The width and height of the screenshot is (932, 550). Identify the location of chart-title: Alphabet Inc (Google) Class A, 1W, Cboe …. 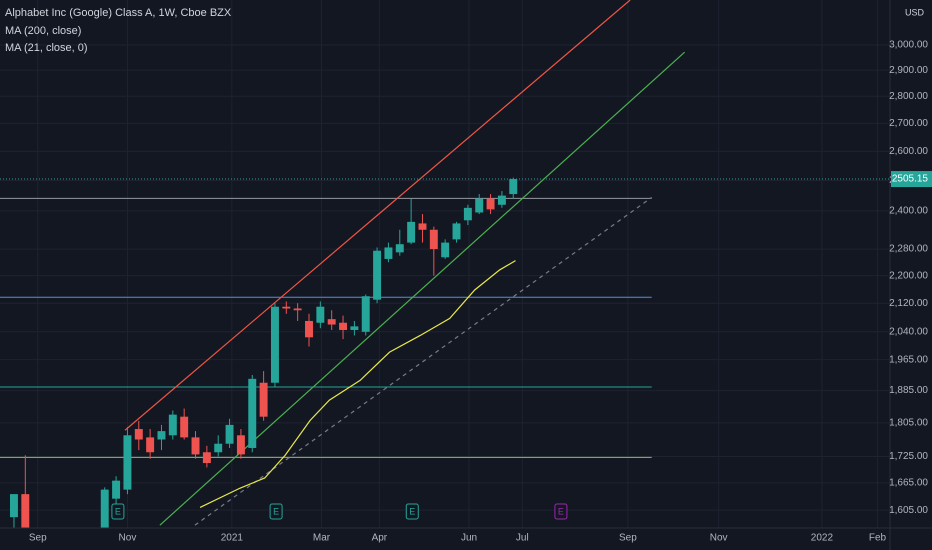
(118, 13).